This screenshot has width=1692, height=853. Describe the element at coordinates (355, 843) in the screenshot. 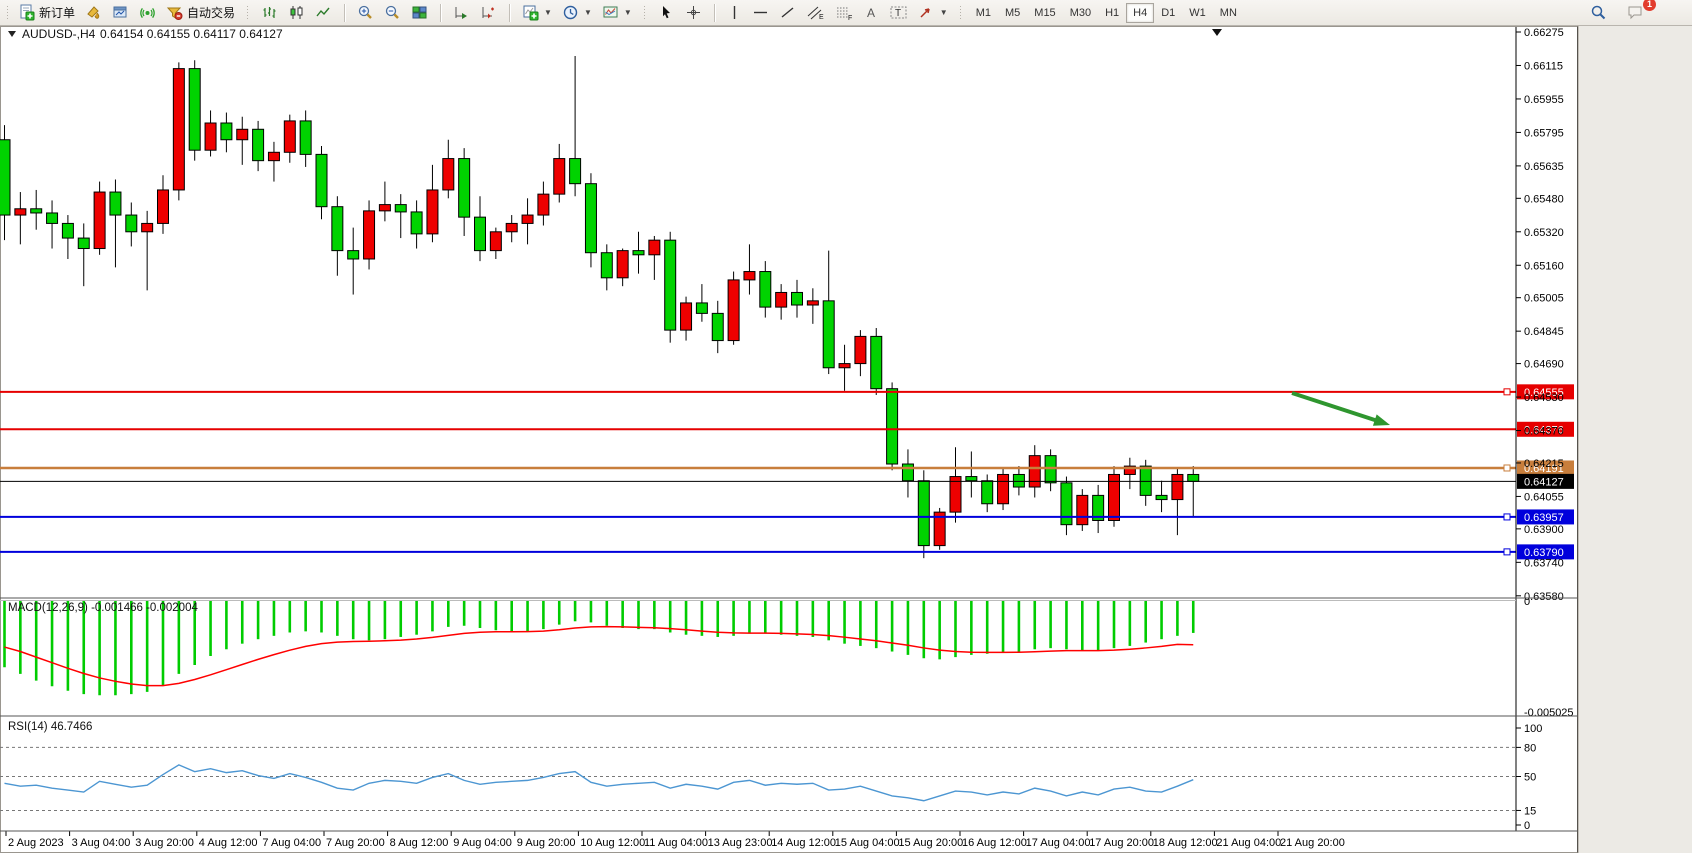

I see `time-tick-label: 7 Aug 20:00` at that location.